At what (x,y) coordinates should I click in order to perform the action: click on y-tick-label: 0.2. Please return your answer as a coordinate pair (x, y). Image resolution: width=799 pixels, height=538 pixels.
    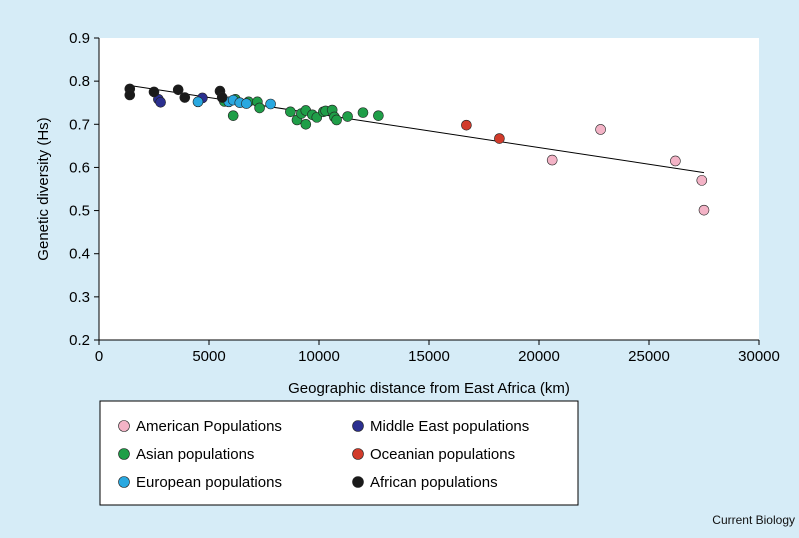
    Looking at the image, I should click on (79, 340).